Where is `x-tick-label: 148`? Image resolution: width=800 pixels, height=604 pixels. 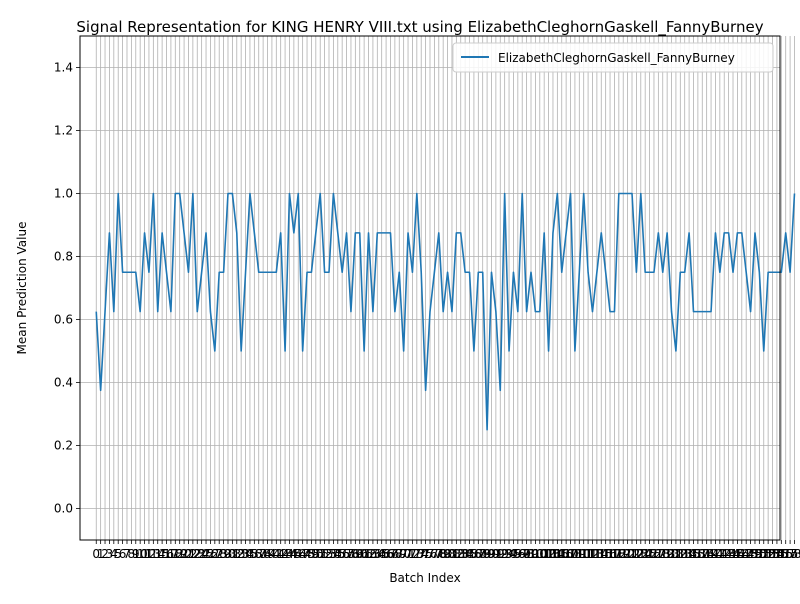 x-tick-label: 148 is located at coordinates (746, 554).